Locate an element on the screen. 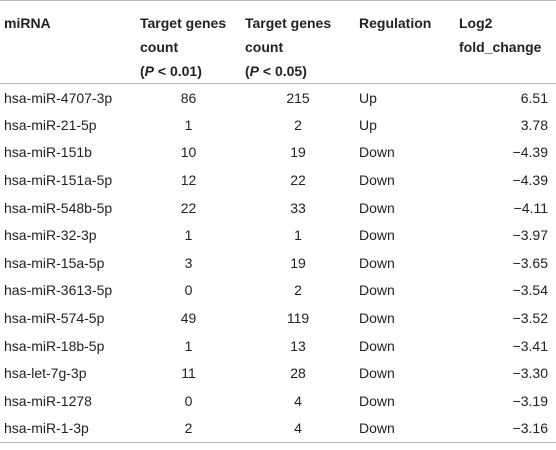 The height and width of the screenshot is (450, 556). table-row: hsa-miR-1-3p 2 4 Down −3.16 is located at coordinates (278, 429).